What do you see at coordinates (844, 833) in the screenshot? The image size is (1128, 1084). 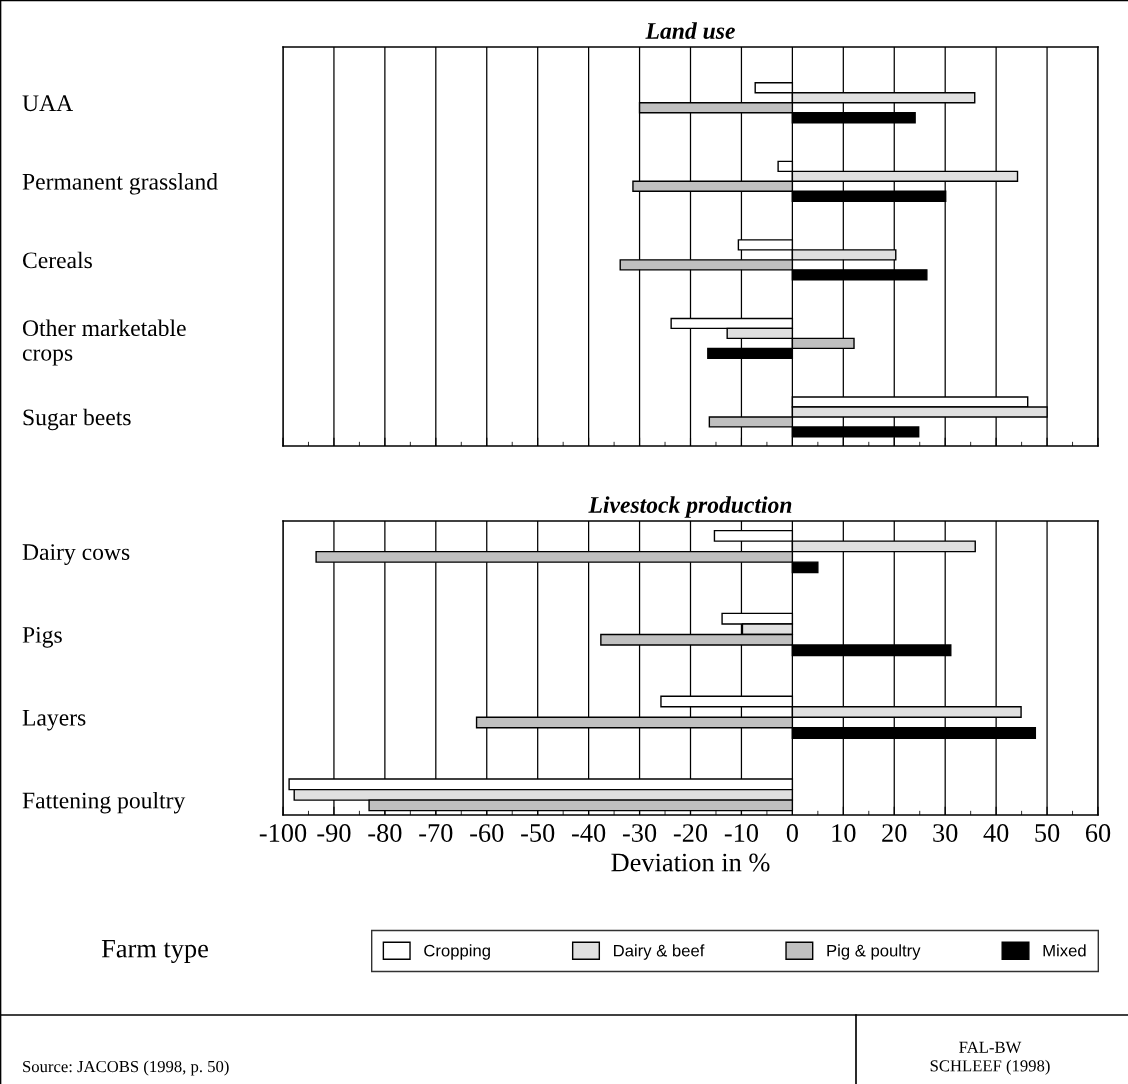 I see `x-tick-label: 10` at bounding box center [844, 833].